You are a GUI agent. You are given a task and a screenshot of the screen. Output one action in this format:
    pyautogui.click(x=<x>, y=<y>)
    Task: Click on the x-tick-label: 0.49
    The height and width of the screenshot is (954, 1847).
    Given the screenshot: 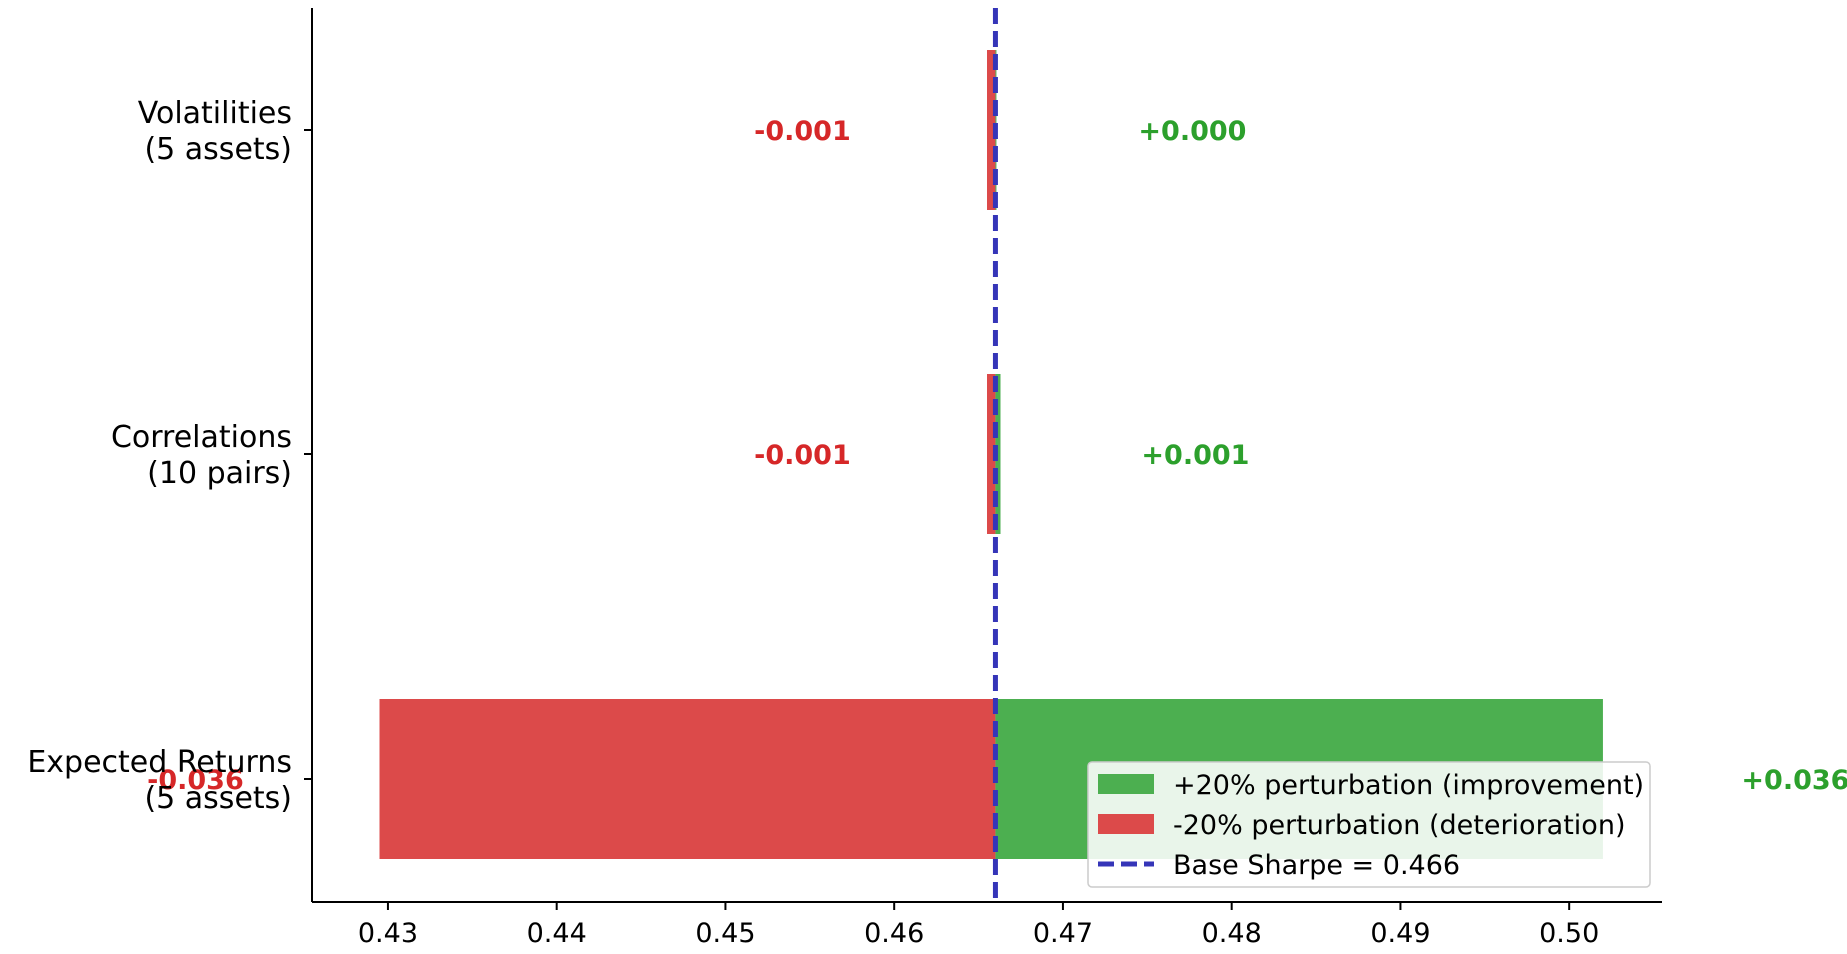 What is the action you would take?
    pyautogui.click(x=1400, y=933)
    